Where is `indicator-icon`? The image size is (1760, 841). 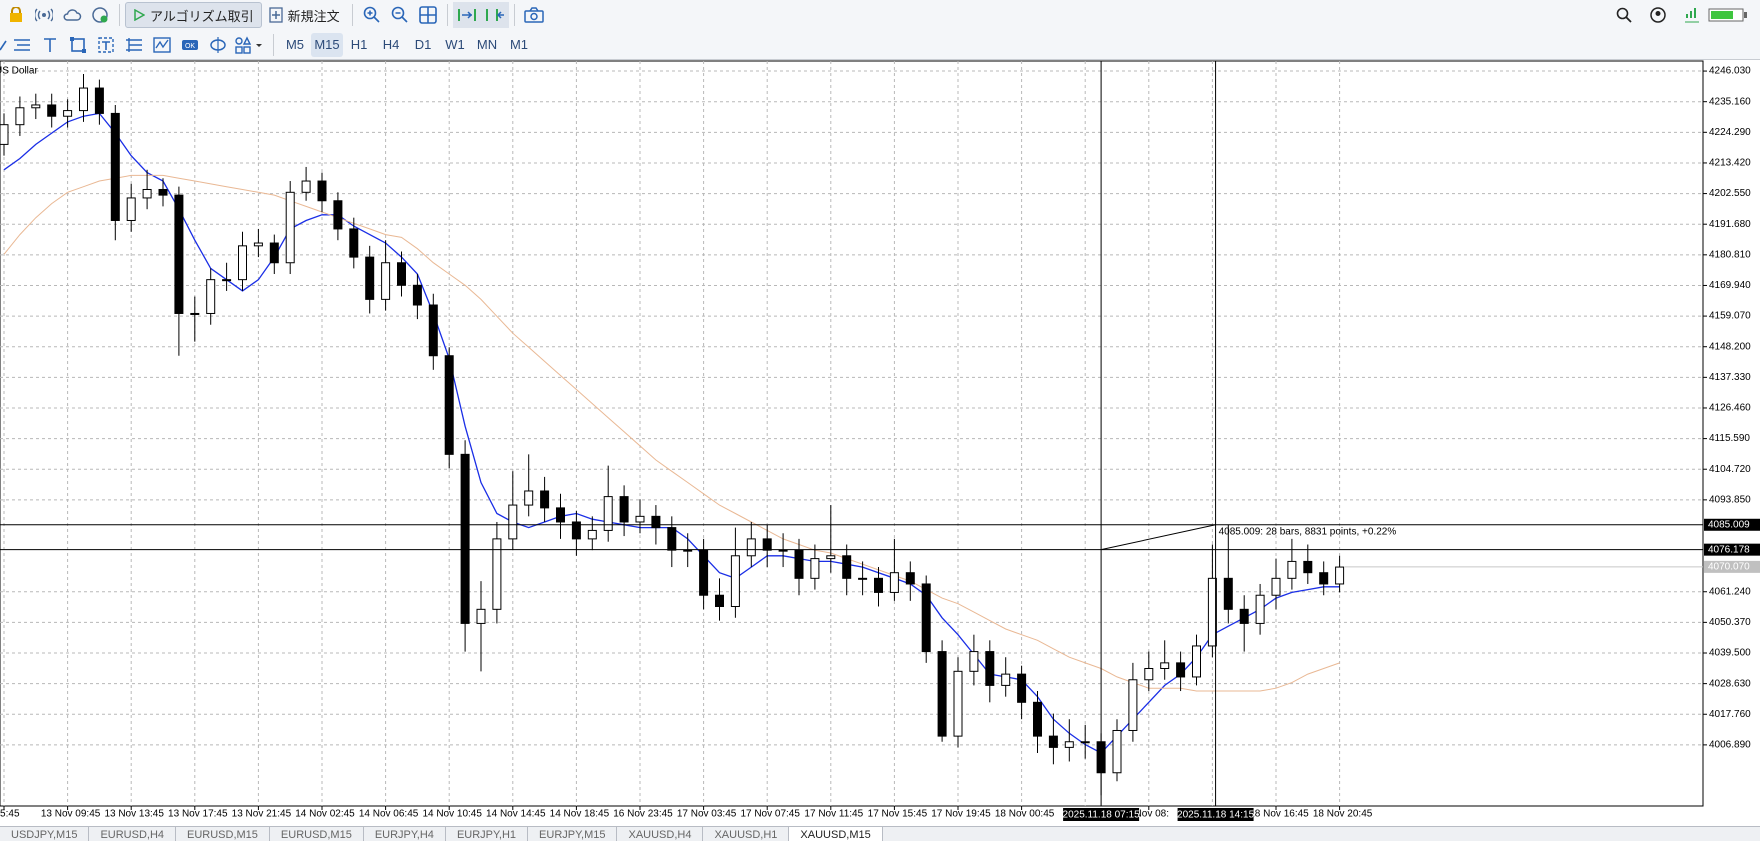
indicator-icon is located at coordinates (162, 45).